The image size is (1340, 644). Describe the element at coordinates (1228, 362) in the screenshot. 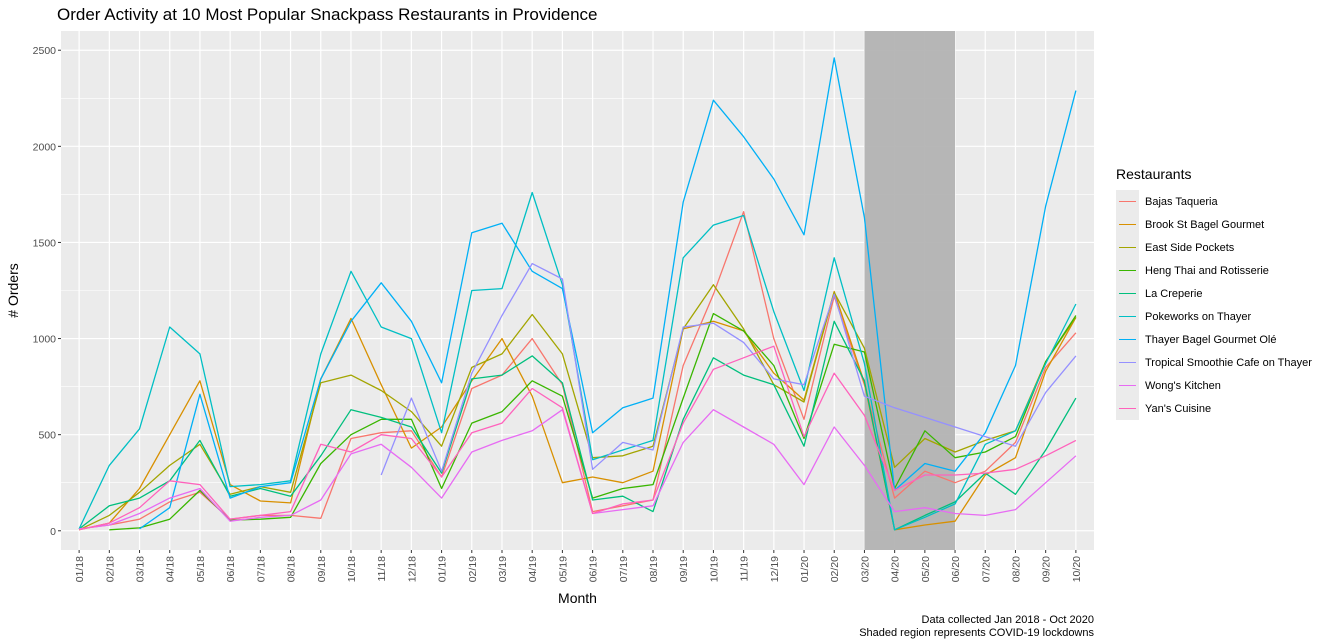

I see `legend-label: Tropical Smoothie Cafe on Thayer` at that location.